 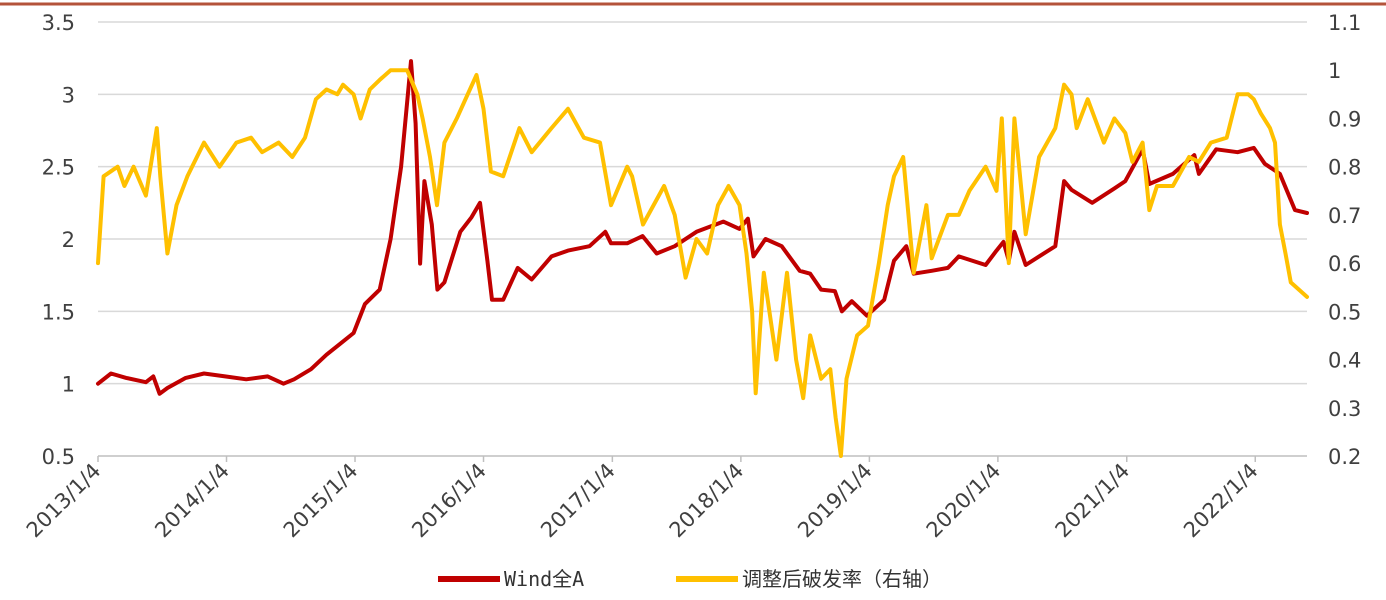 I want to click on legend-label: 调整后破发率（右轴）, so click(x=842, y=579).